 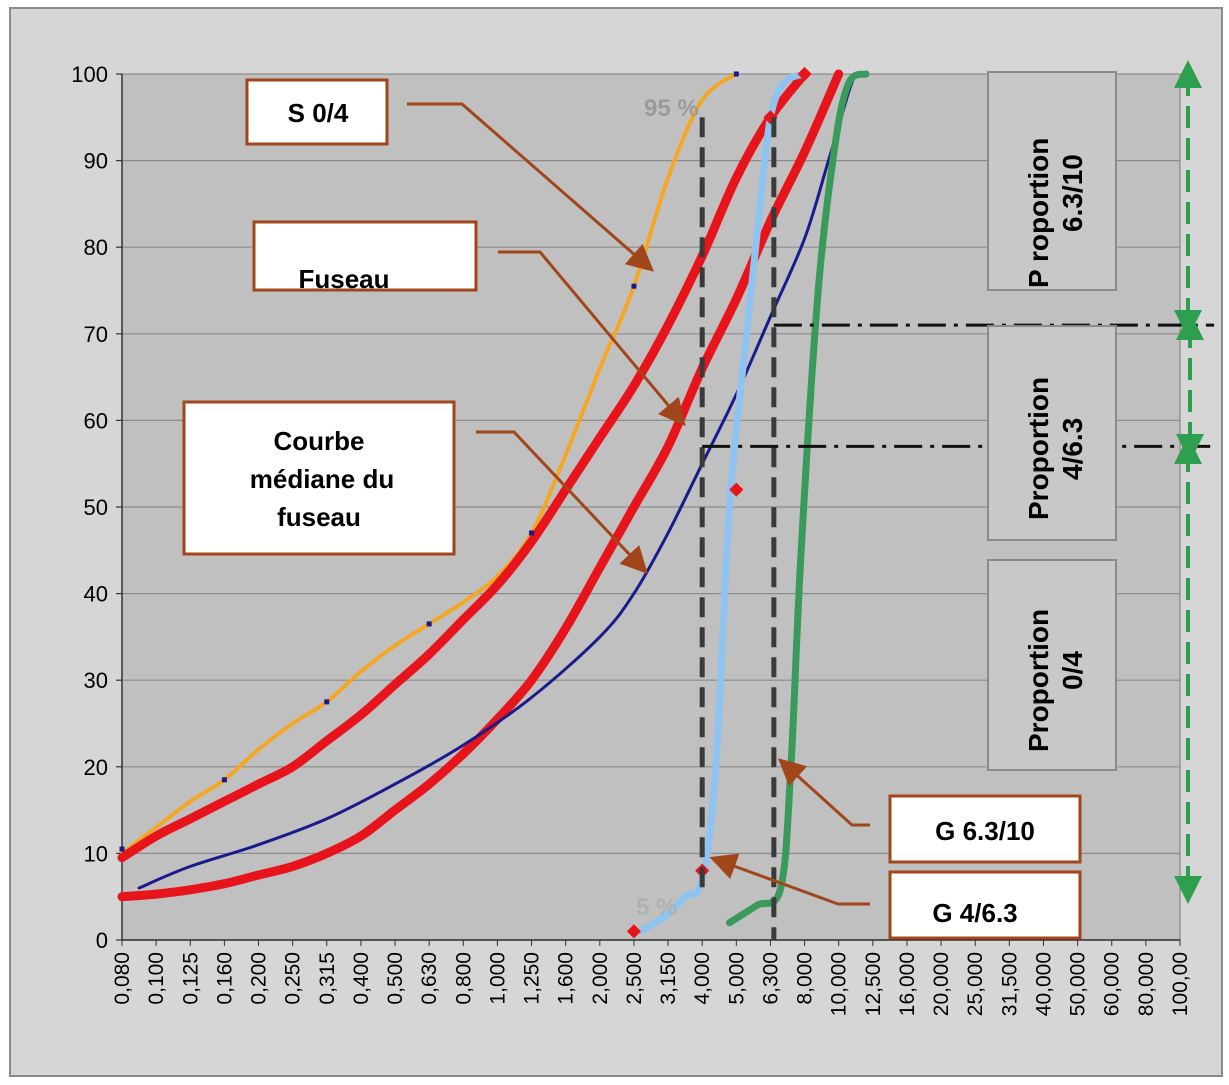 What do you see at coordinates (805, 978) in the screenshot?
I see `x-tick-label: 8,000` at bounding box center [805, 978].